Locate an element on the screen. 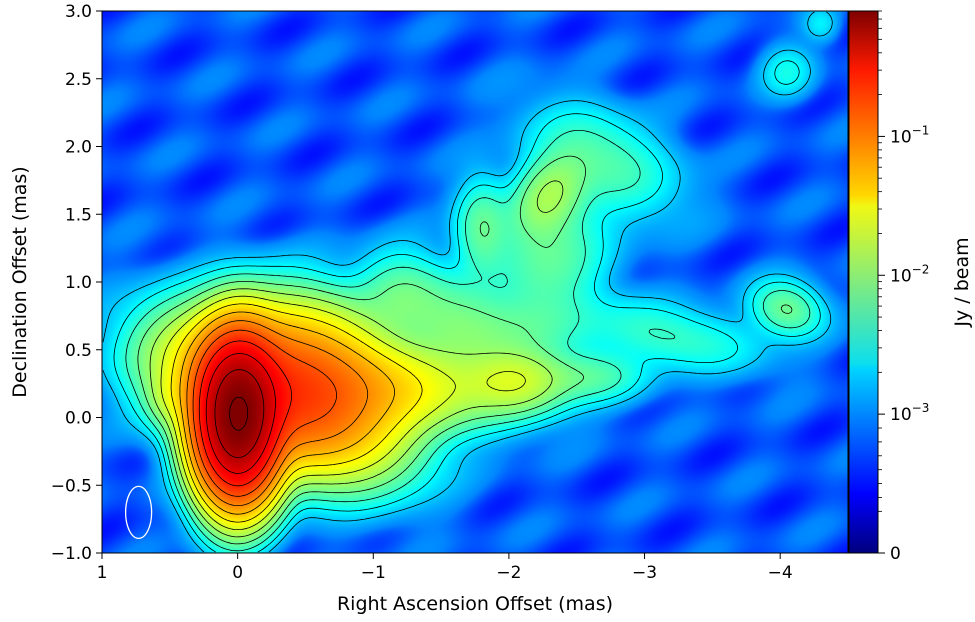 This screenshot has width=975, height=622. colorbar-tick-label: 10⁻¹ is located at coordinates (909, 135).